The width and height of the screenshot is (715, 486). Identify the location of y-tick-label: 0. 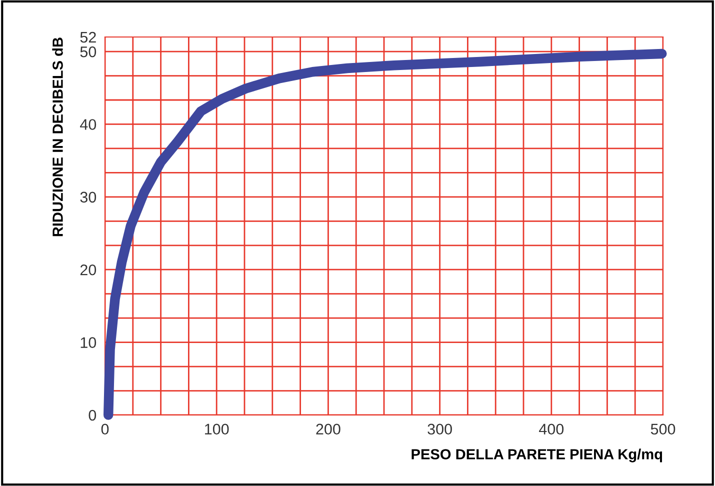
(92, 415).